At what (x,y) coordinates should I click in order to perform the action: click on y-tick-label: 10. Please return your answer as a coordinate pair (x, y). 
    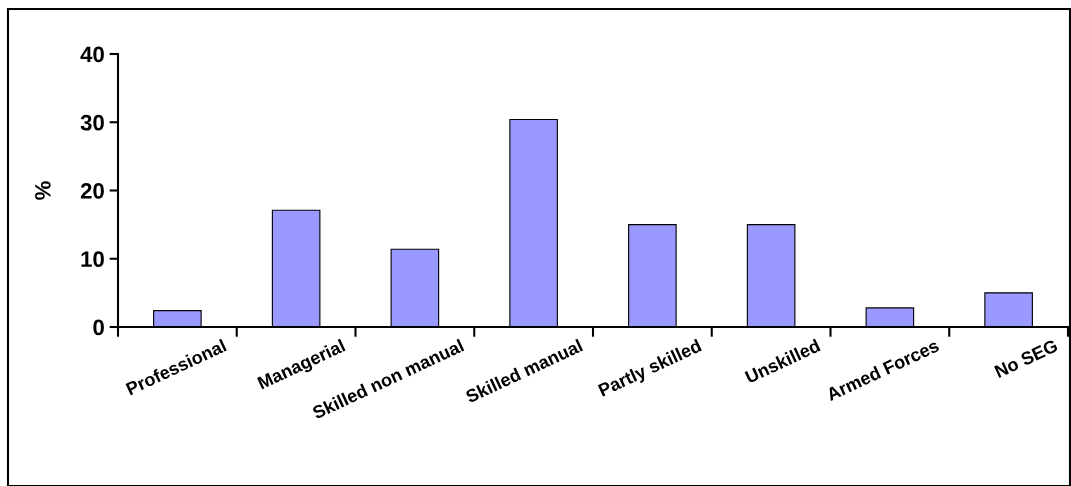
    Looking at the image, I should click on (92, 259).